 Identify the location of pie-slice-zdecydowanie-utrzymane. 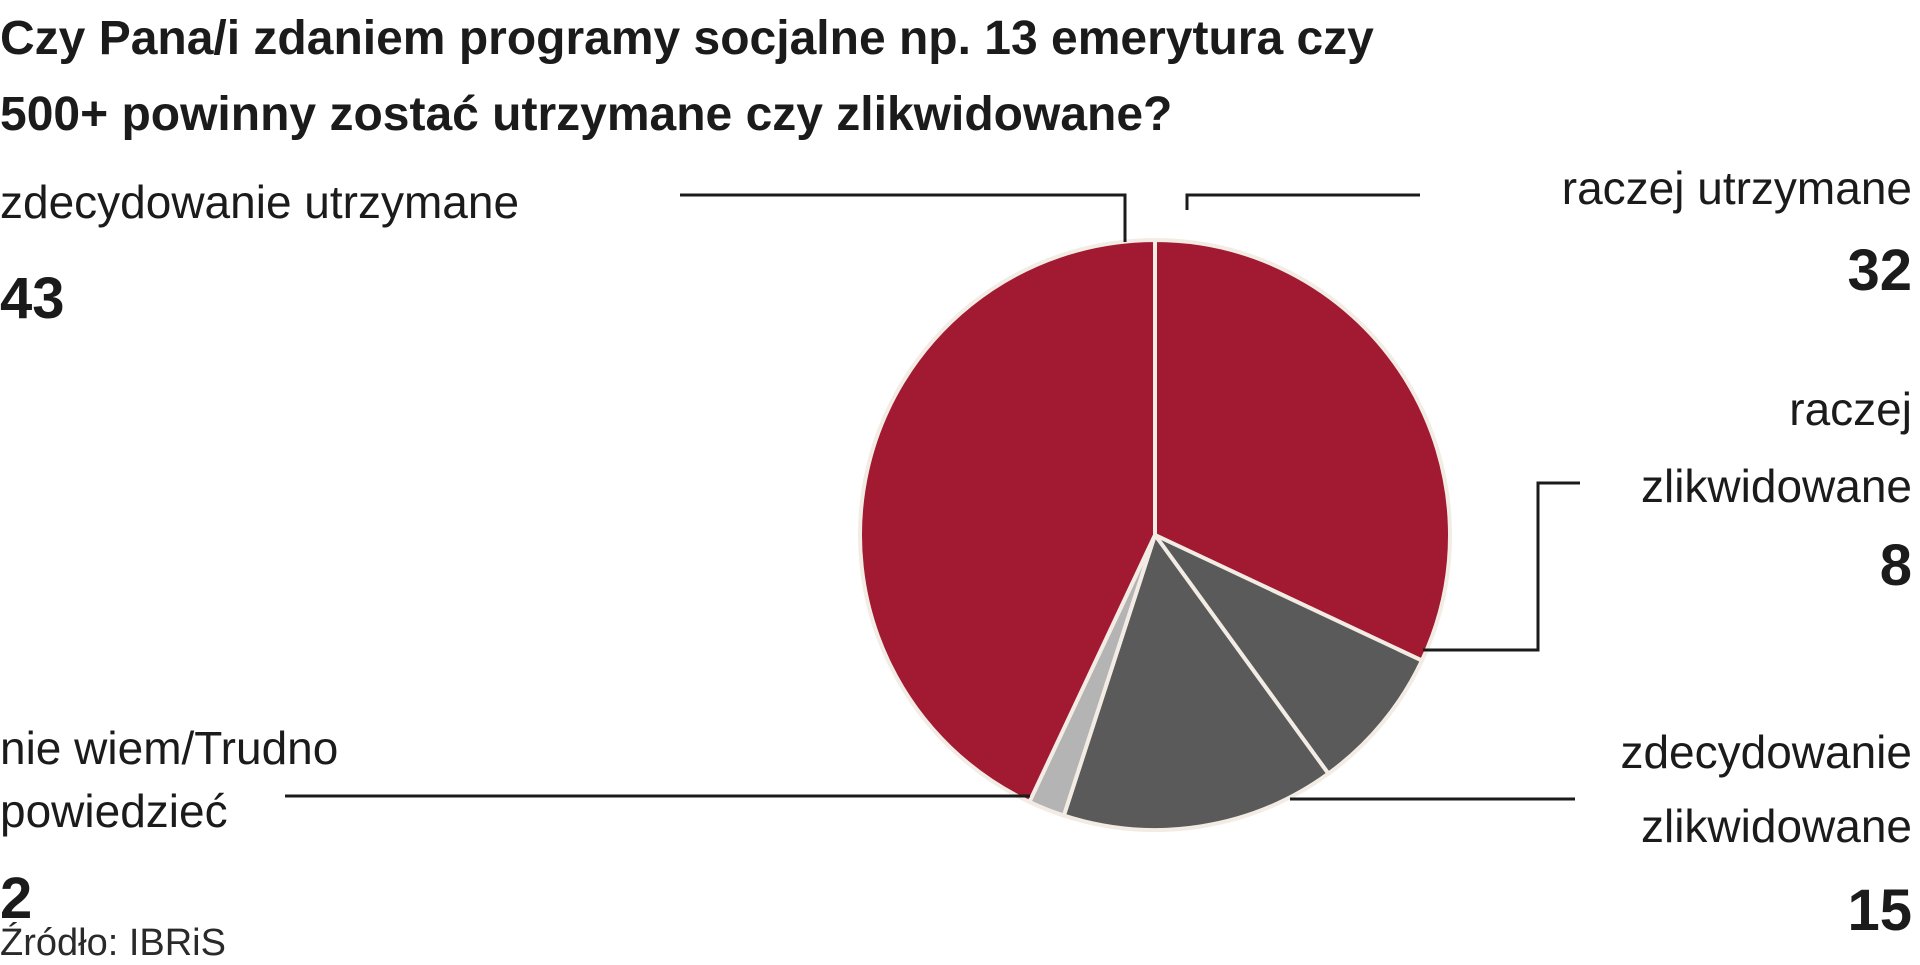
(1007, 521).